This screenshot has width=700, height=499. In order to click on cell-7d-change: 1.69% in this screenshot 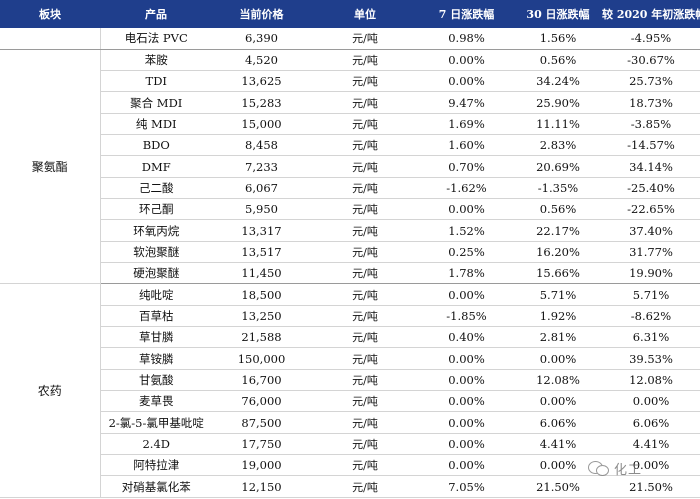, I will do `click(466, 124)`.